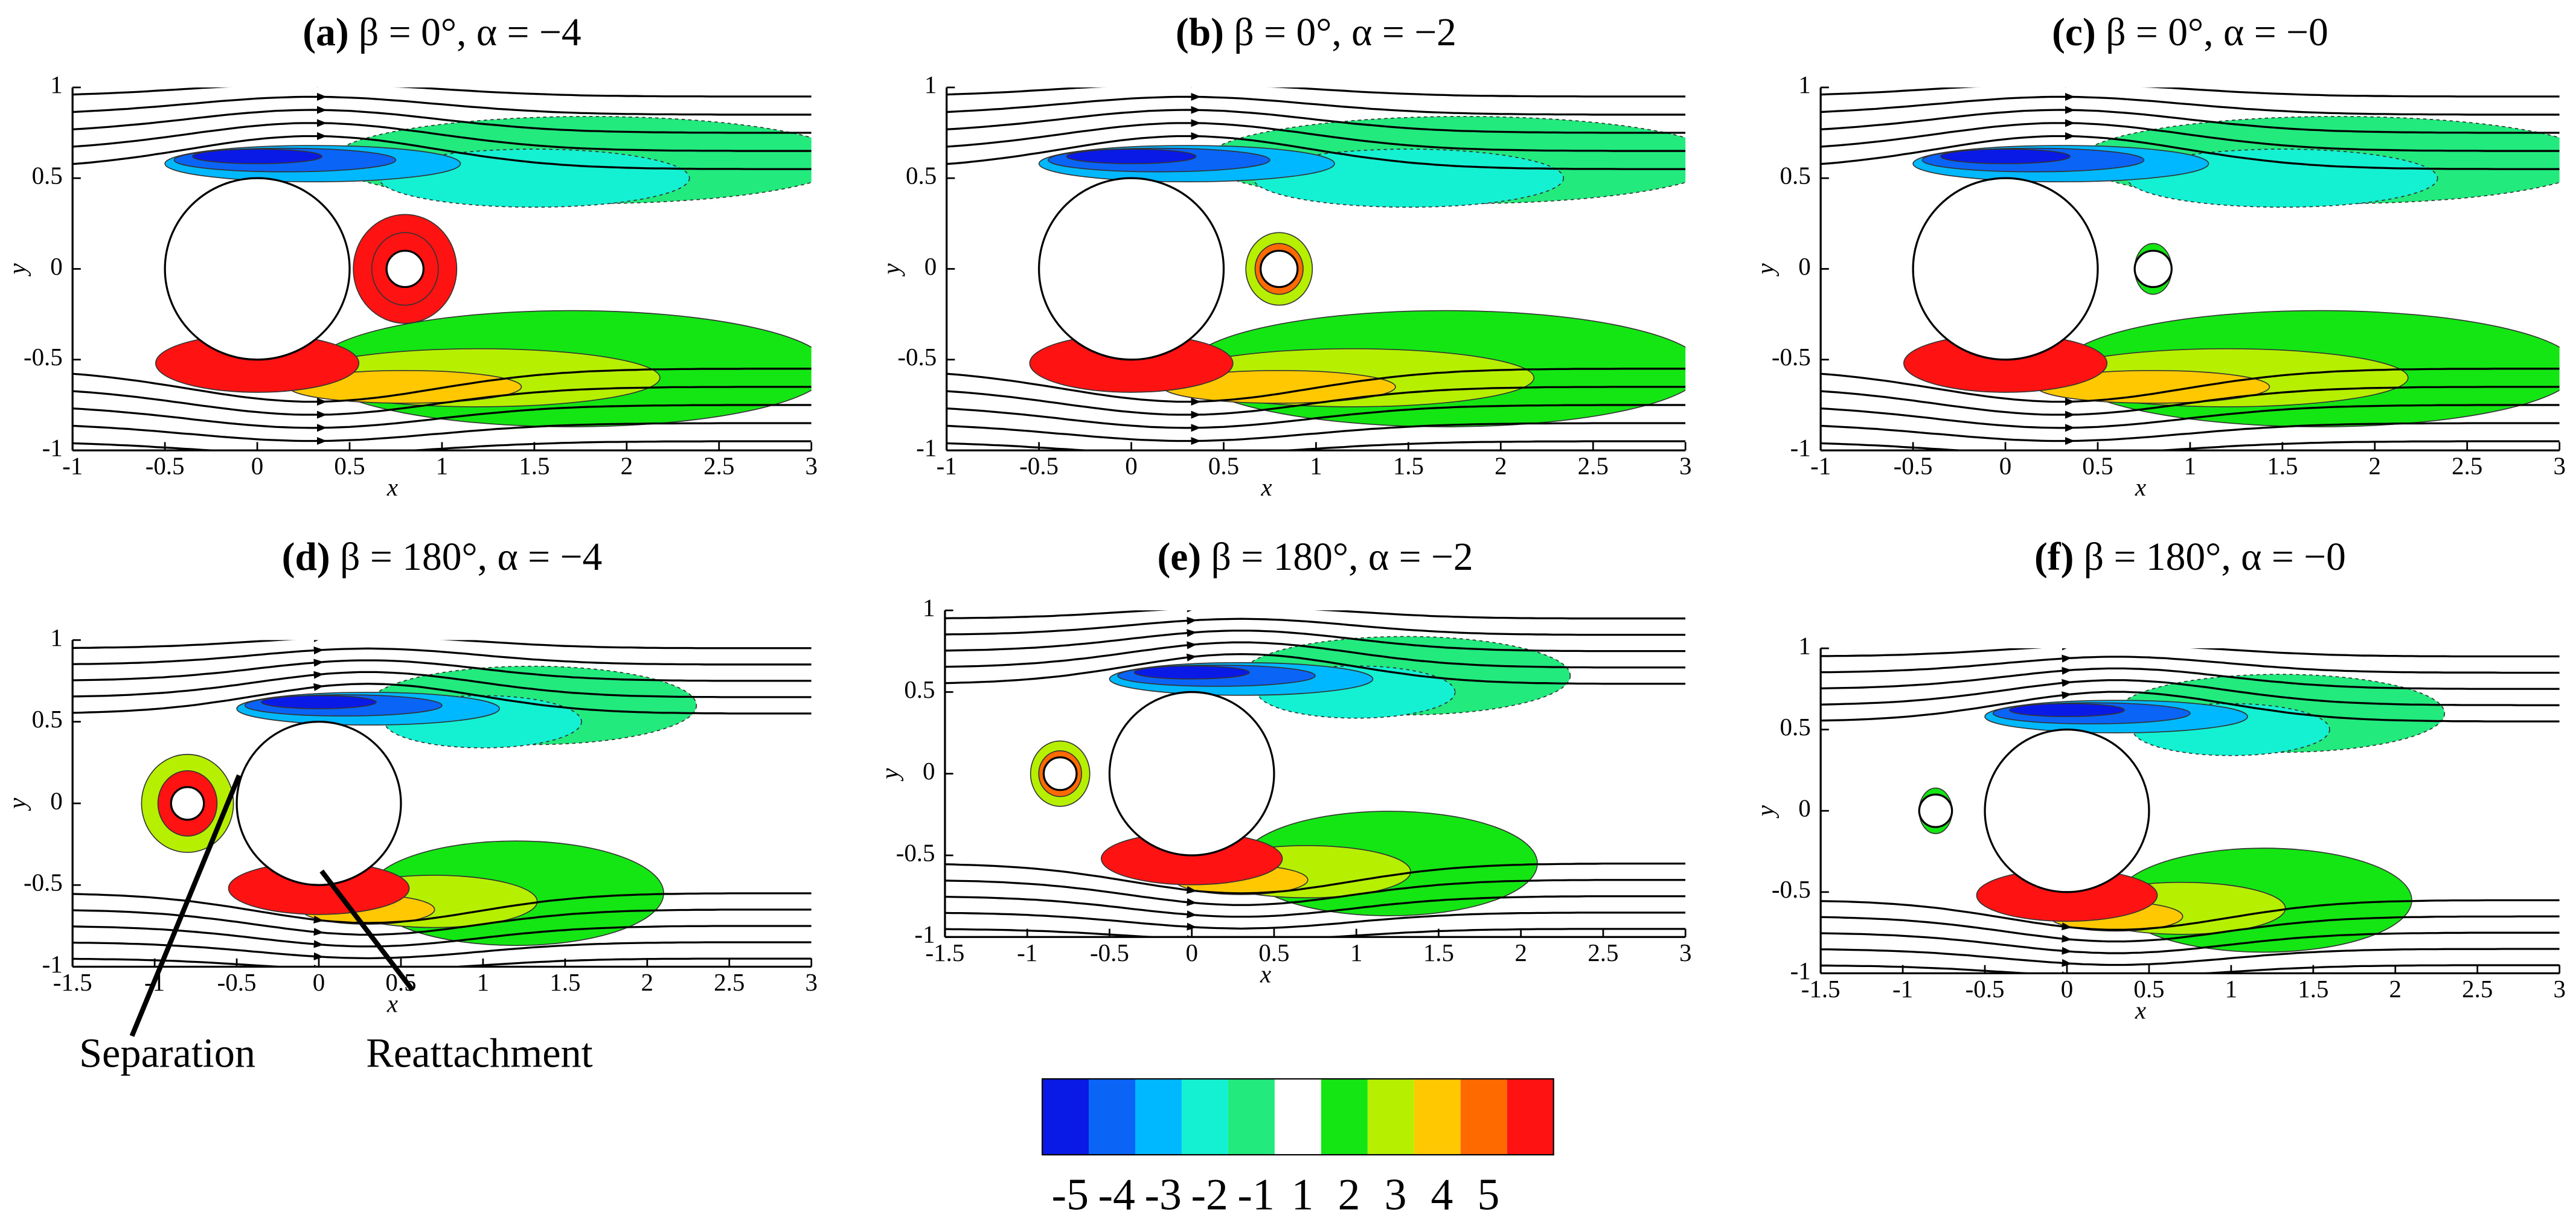  What do you see at coordinates (167, 1053) in the screenshot?
I see `annotation: Separation` at bounding box center [167, 1053].